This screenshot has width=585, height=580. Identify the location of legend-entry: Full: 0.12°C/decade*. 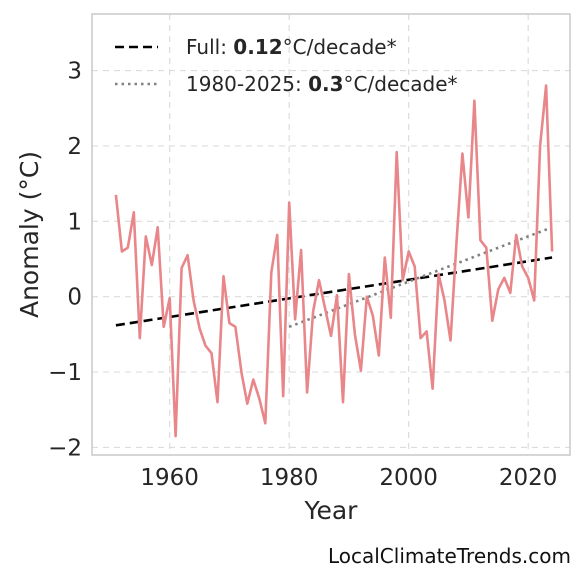
(291, 47).